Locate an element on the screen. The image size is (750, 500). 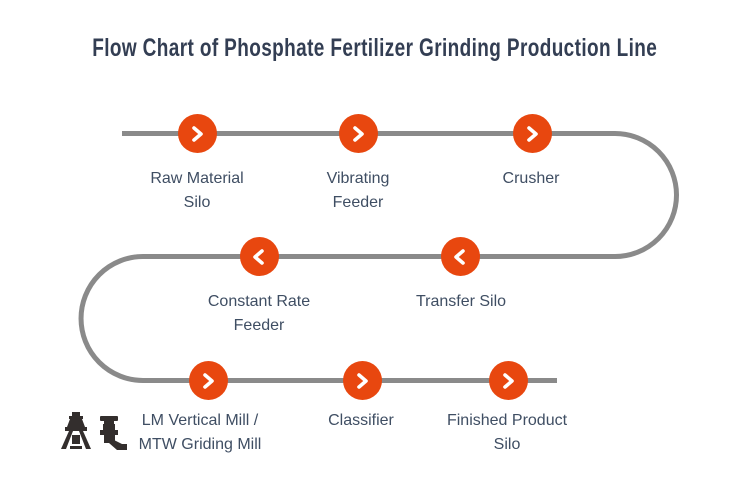
flow-label-finished-product-silo: Finished Product Silo is located at coordinates (507, 432).